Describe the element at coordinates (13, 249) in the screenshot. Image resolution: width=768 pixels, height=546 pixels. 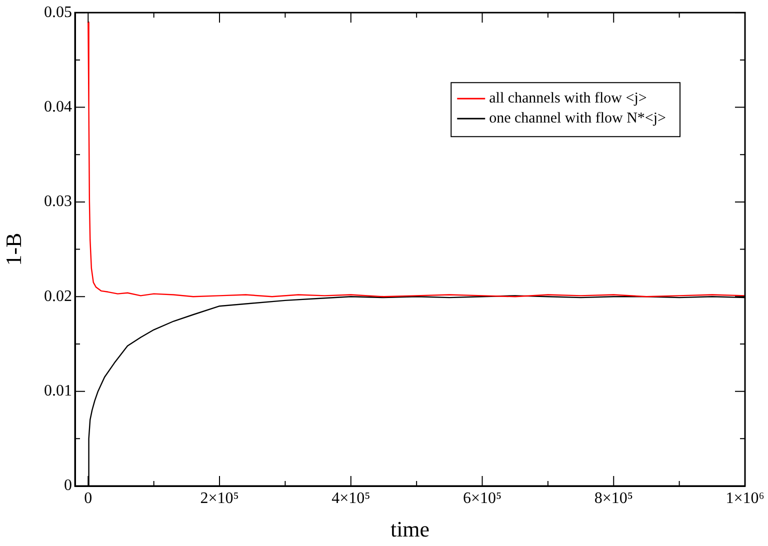
I see `y-axis-title: 1-B` at that location.